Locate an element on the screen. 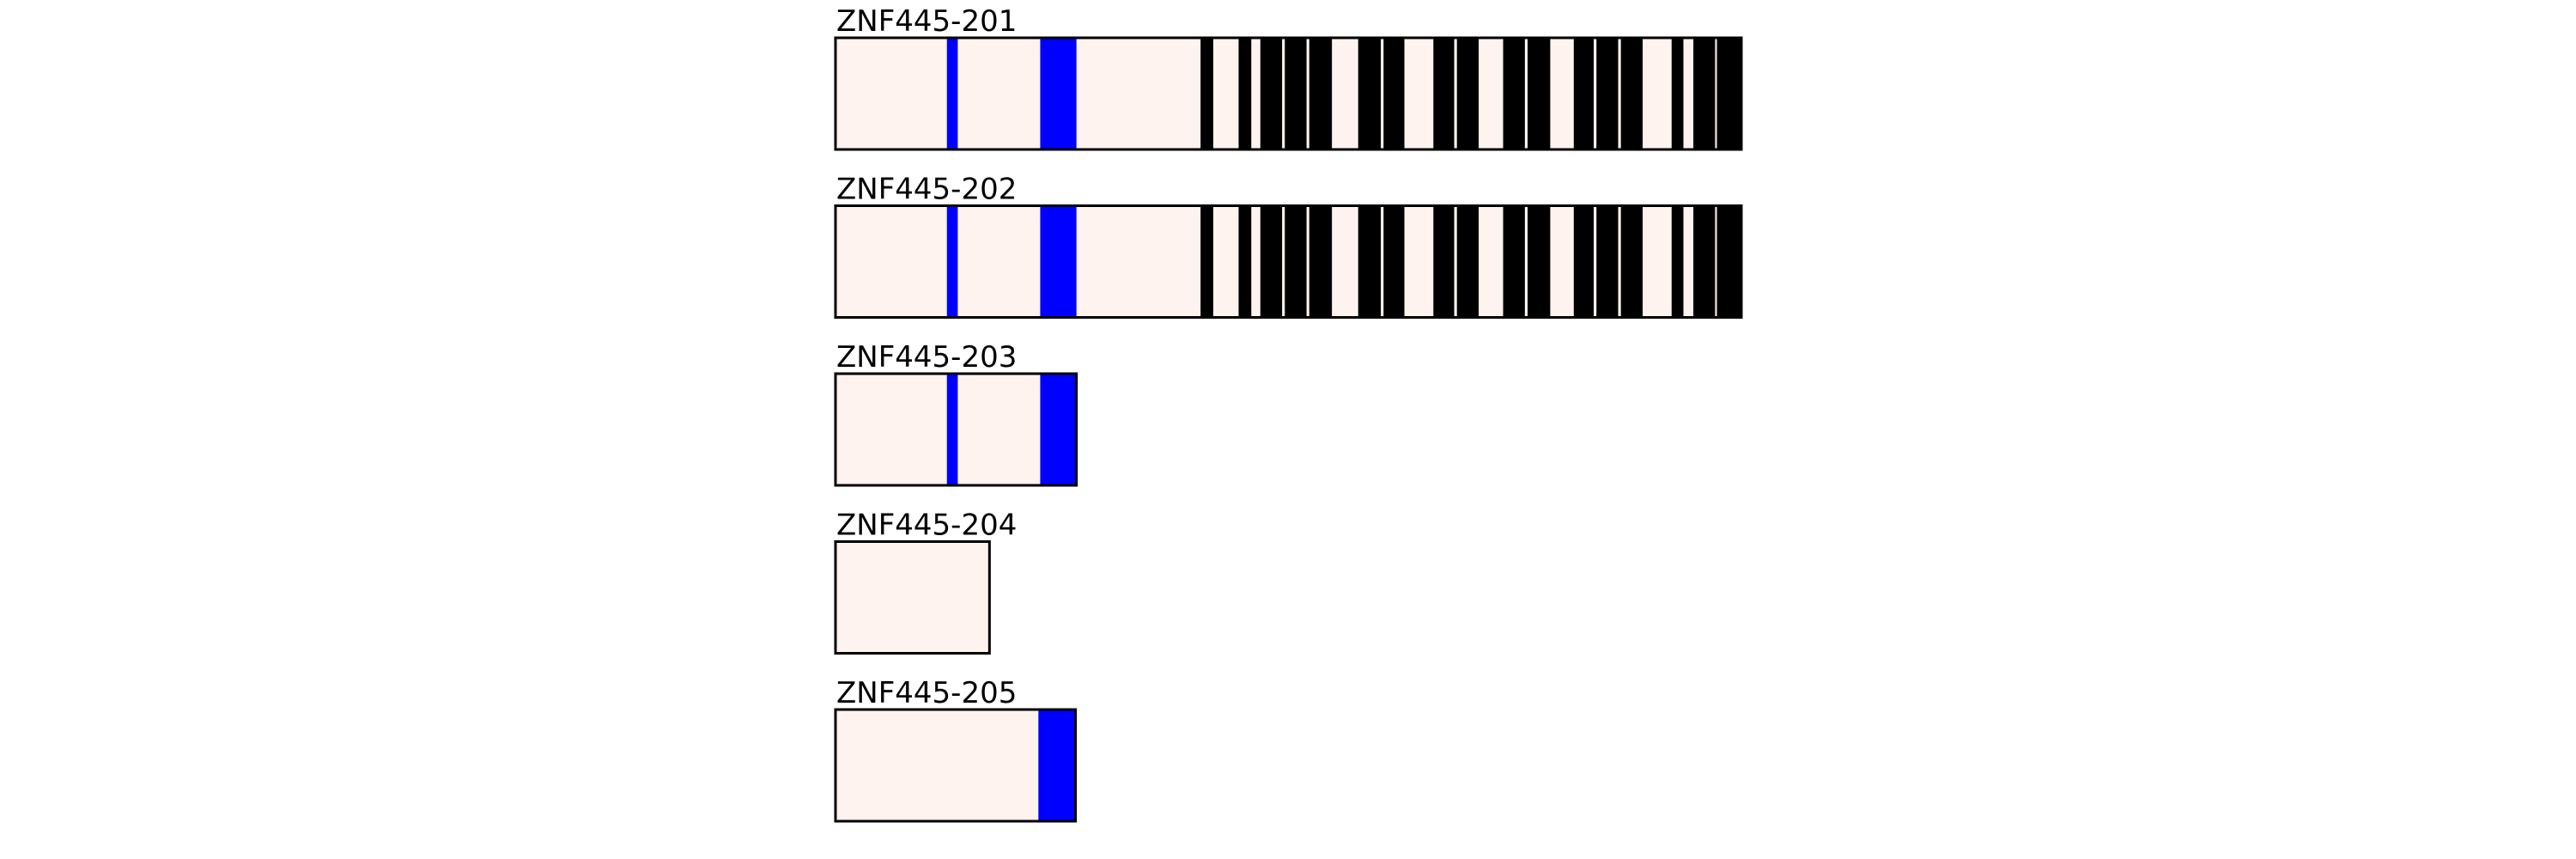  transcript-label: ZNF445-202 is located at coordinates (926, 190).